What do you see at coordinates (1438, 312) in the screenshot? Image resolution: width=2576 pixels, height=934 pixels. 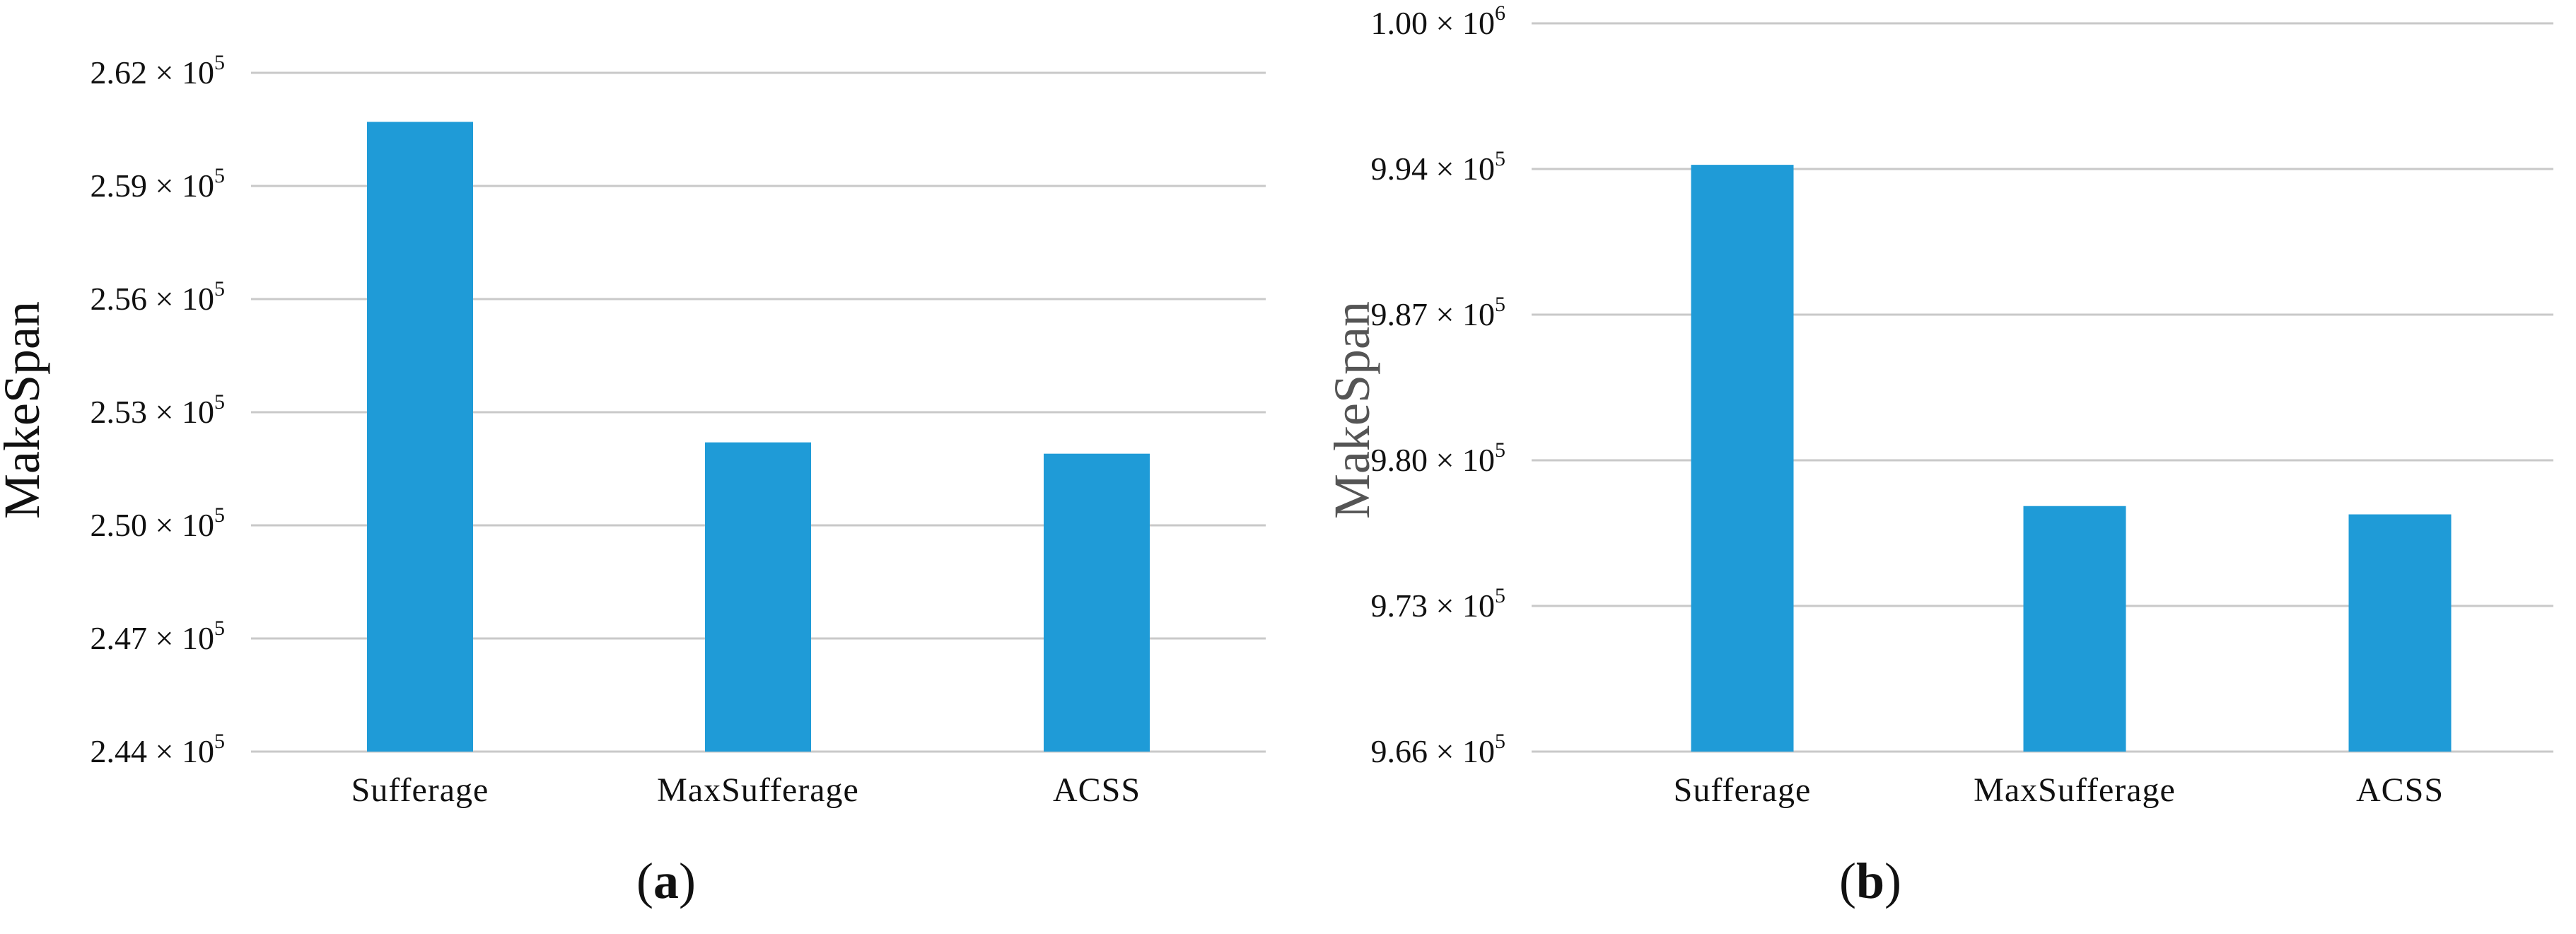 I see `y-tick-label: 9.87 × 10⁵` at bounding box center [1438, 312].